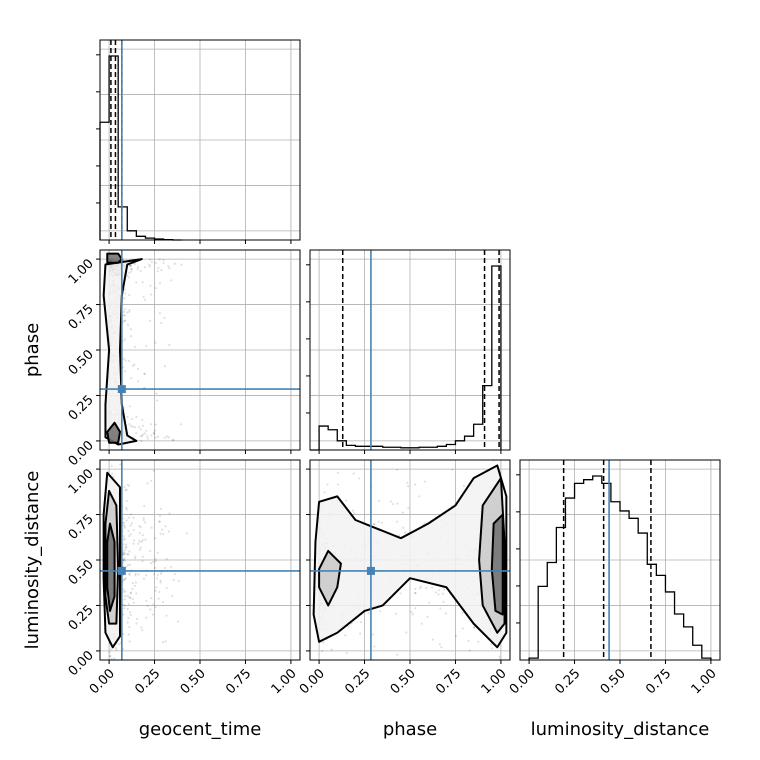 The image size is (760, 760). Describe the element at coordinates (522, 681) in the screenshot. I see `x-tick-label: 0.00` at that location.